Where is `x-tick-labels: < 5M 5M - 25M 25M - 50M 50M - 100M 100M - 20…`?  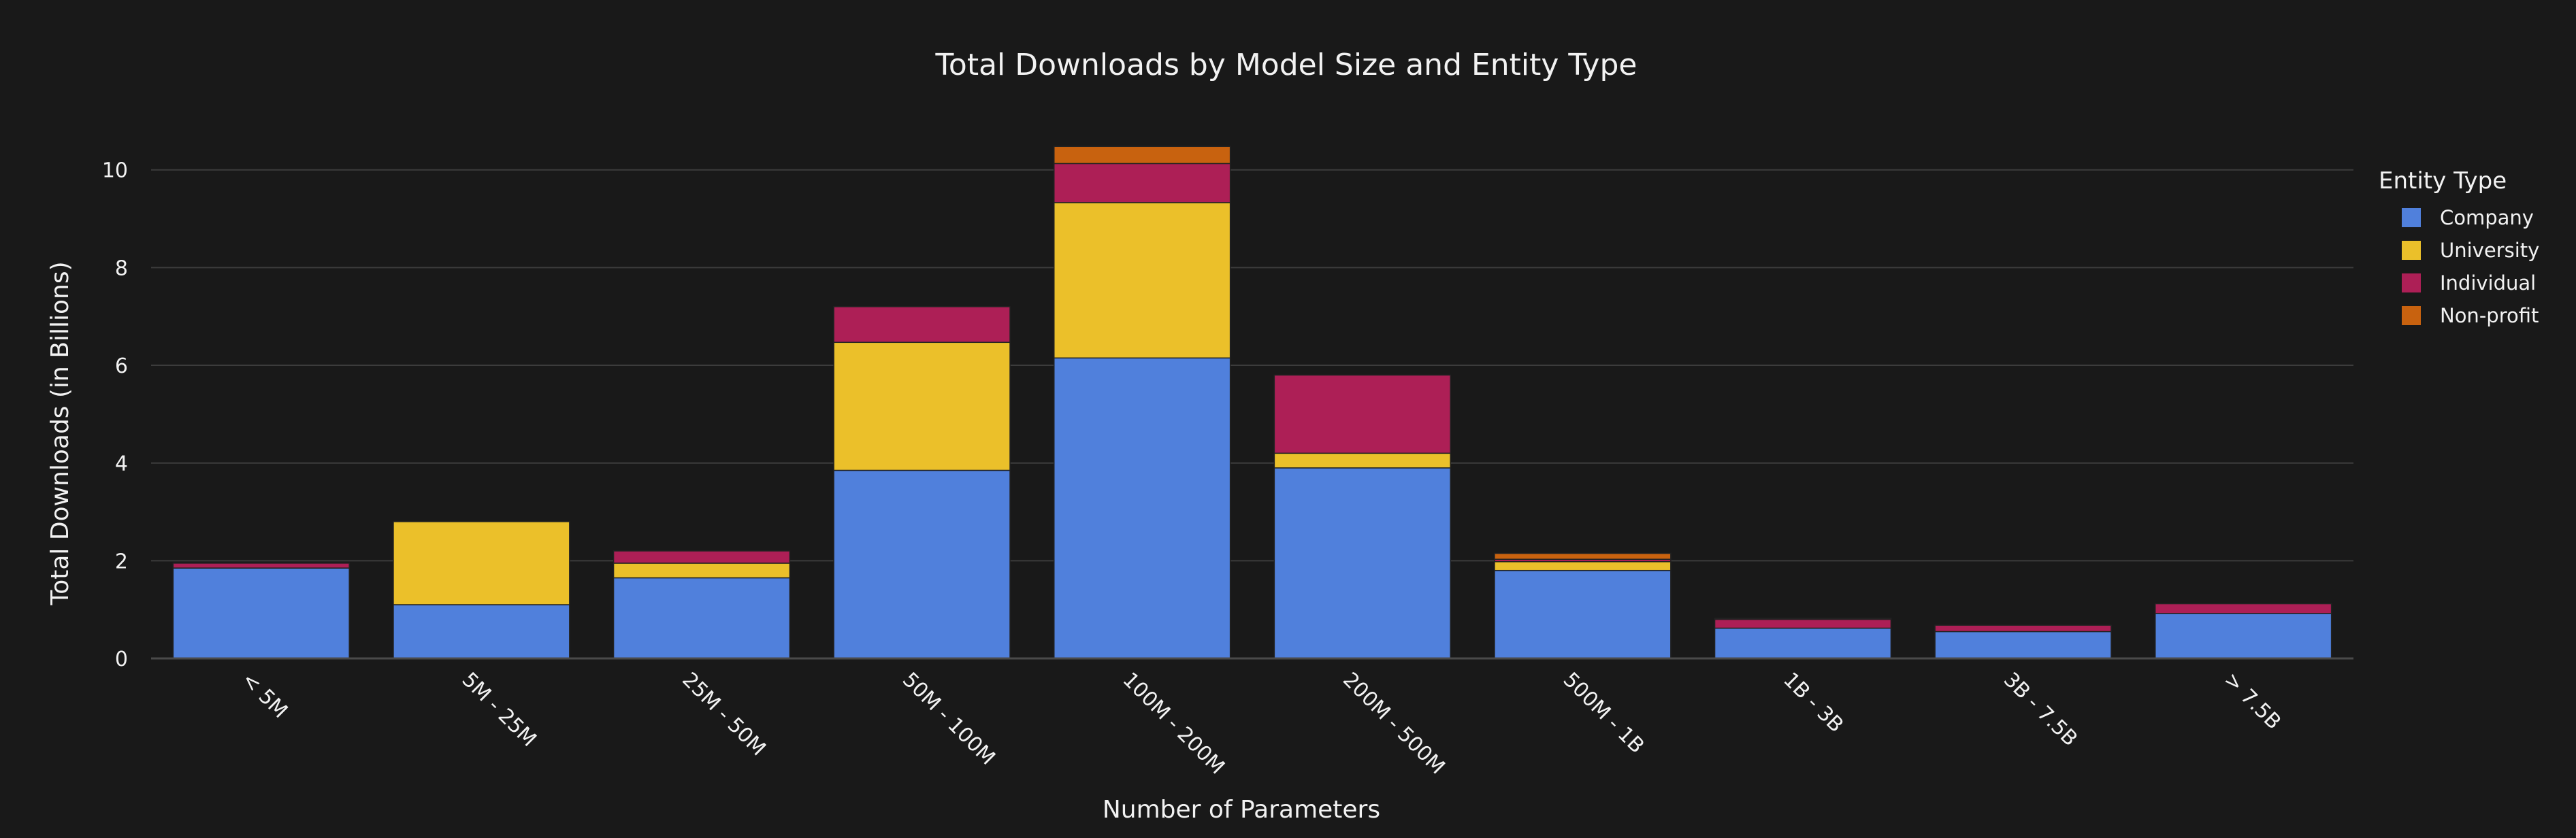
x-tick-labels: < 5M 5M - 25M 25M - 50M 50M - 100M 100M - 20… is located at coordinates (1261, 724).